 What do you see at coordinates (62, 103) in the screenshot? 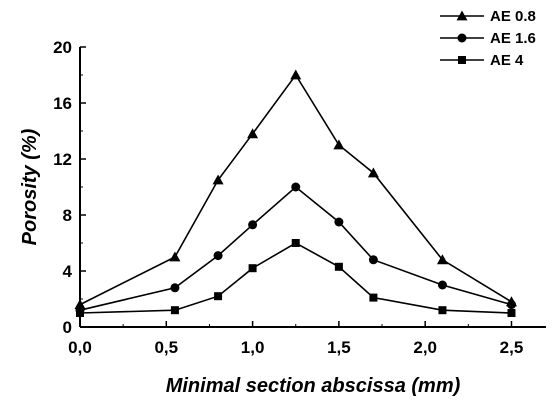
I see `y-tick-label: 16` at bounding box center [62, 103].